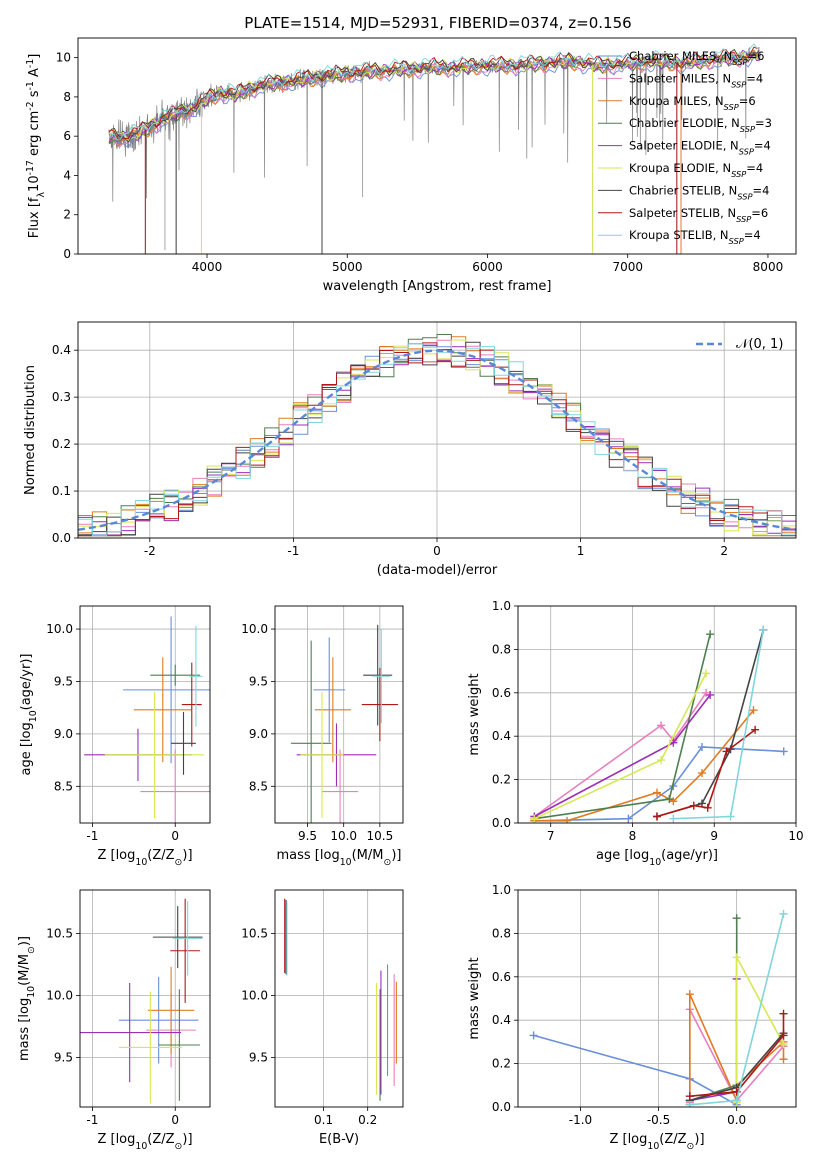 The image size is (819, 1170). What do you see at coordinates (633, 836) in the screenshot?
I see `x-tick-label: 8` at bounding box center [633, 836].